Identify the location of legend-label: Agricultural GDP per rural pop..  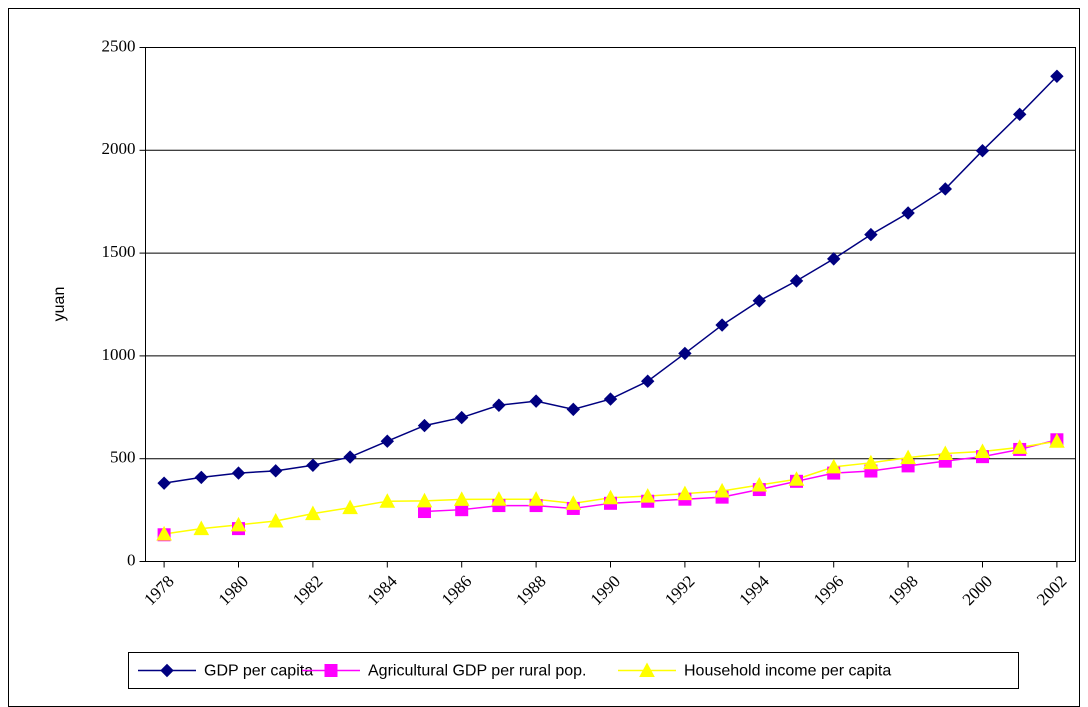
(477, 671).